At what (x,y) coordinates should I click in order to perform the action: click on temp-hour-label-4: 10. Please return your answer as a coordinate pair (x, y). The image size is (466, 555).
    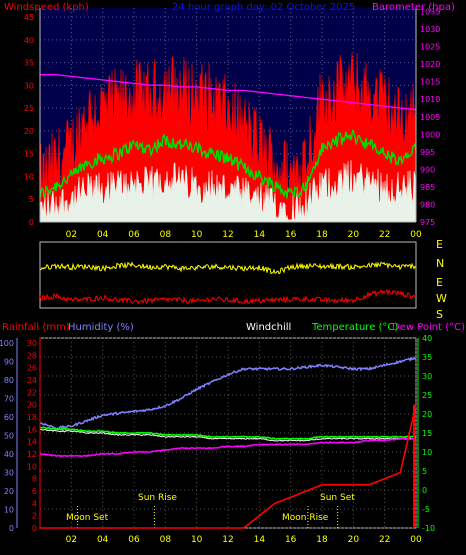
    Looking at the image, I should click on (197, 540).